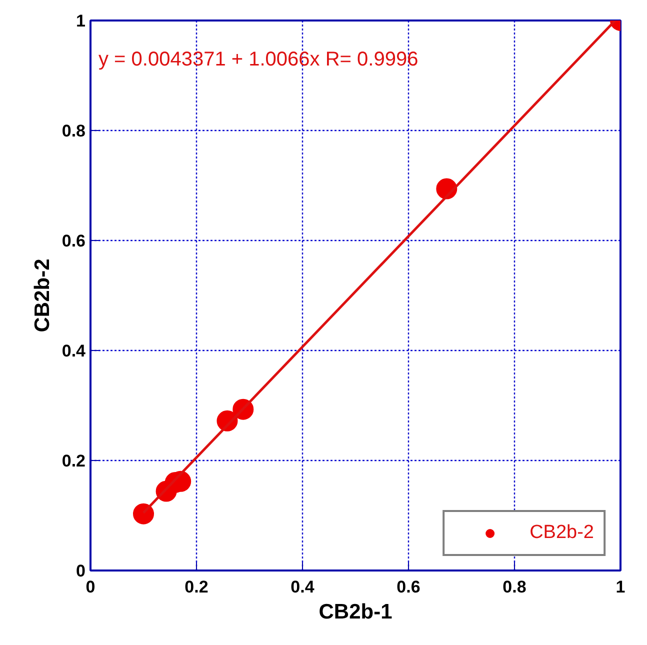 This screenshot has height=645, width=647. Describe the element at coordinates (408, 587) in the screenshot. I see `x-tick-label: 0.6` at that location.